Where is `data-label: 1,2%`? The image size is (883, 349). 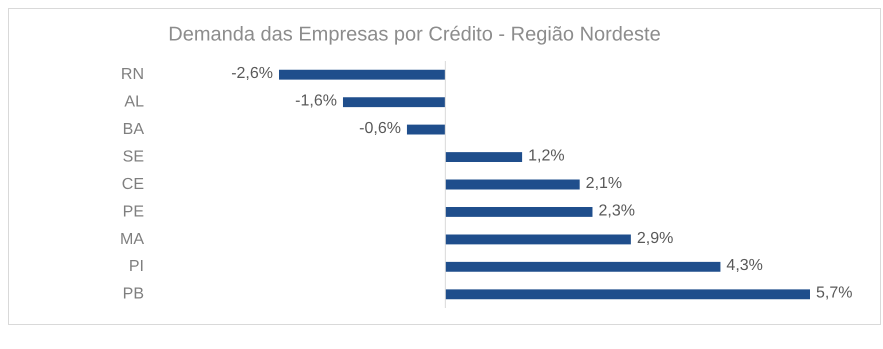
data-label: 1,2% is located at coordinates (546, 155).